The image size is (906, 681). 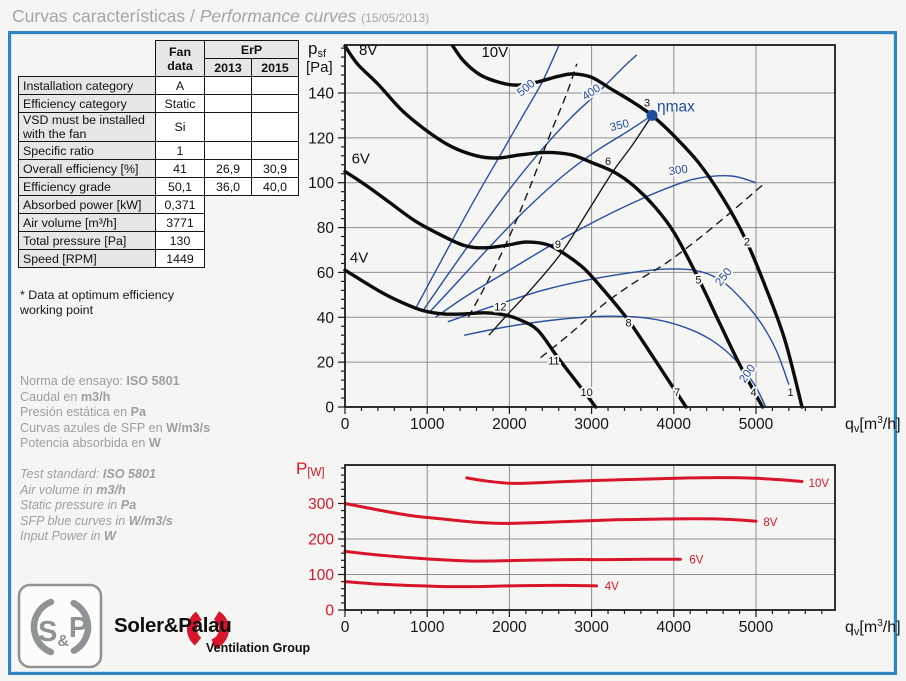 I want to click on power-curve-4V, so click(x=470, y=584).